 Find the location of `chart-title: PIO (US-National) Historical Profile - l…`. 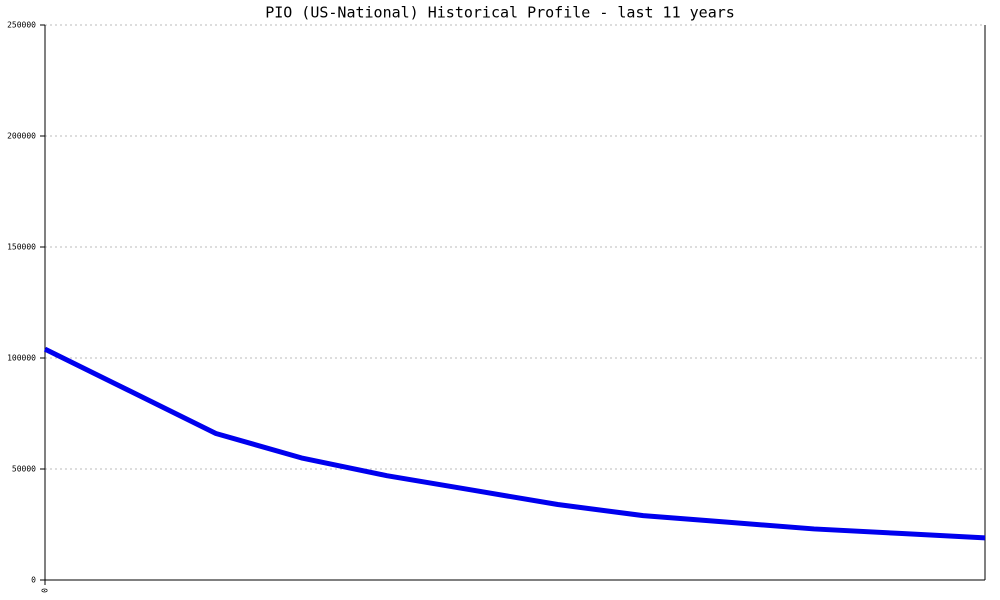

chart-title: PIO (US-National) Historical Profile - l… is located at coordinates (500, 13).